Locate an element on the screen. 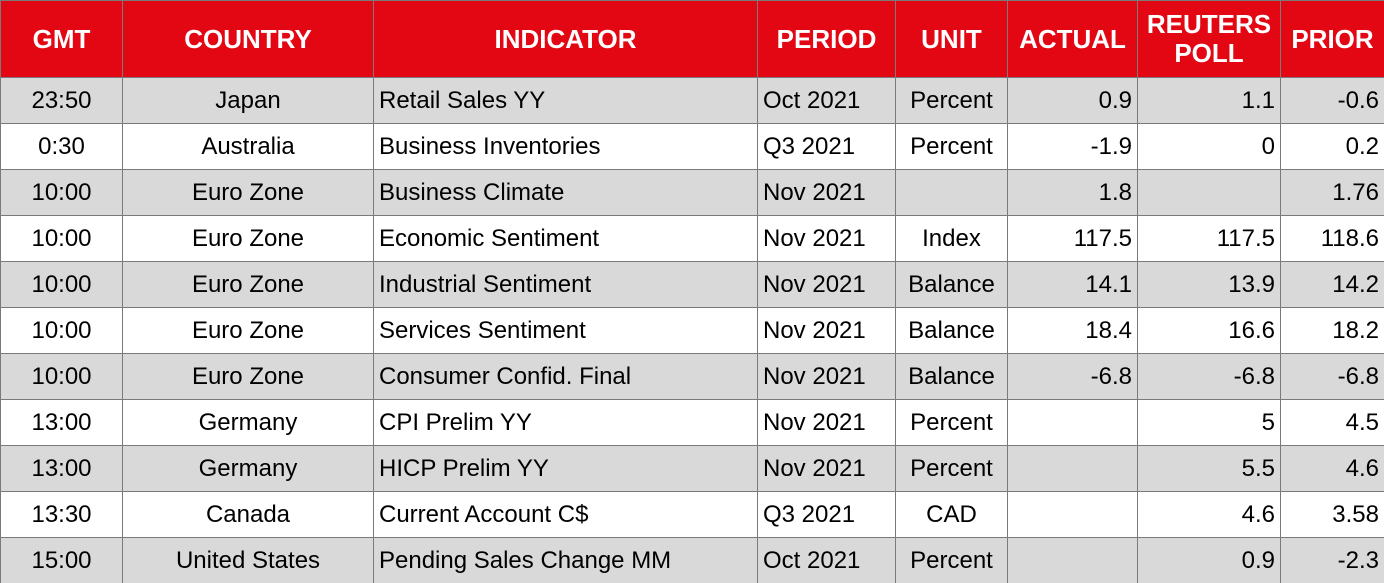  column-header: PRIOR is located at coordinates (1332, 39).